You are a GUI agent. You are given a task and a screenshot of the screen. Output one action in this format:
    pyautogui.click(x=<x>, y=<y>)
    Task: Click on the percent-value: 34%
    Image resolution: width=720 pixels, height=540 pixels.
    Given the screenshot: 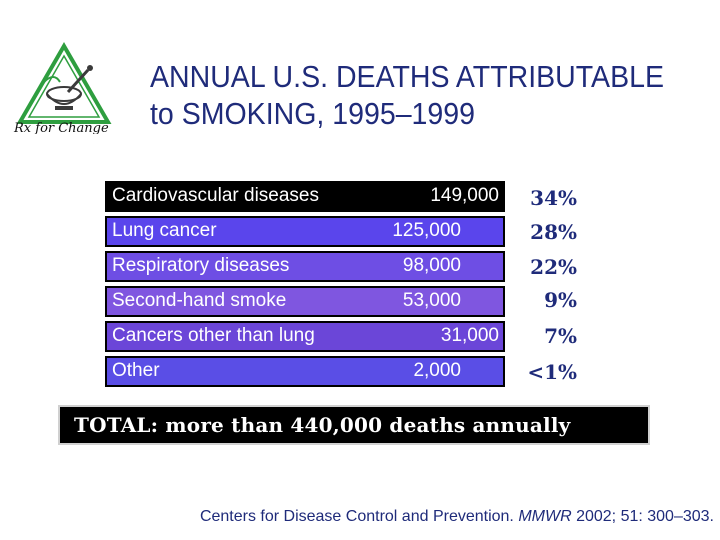 What is the action you would take?
    pyautogui.click(x=553, y=198)
    